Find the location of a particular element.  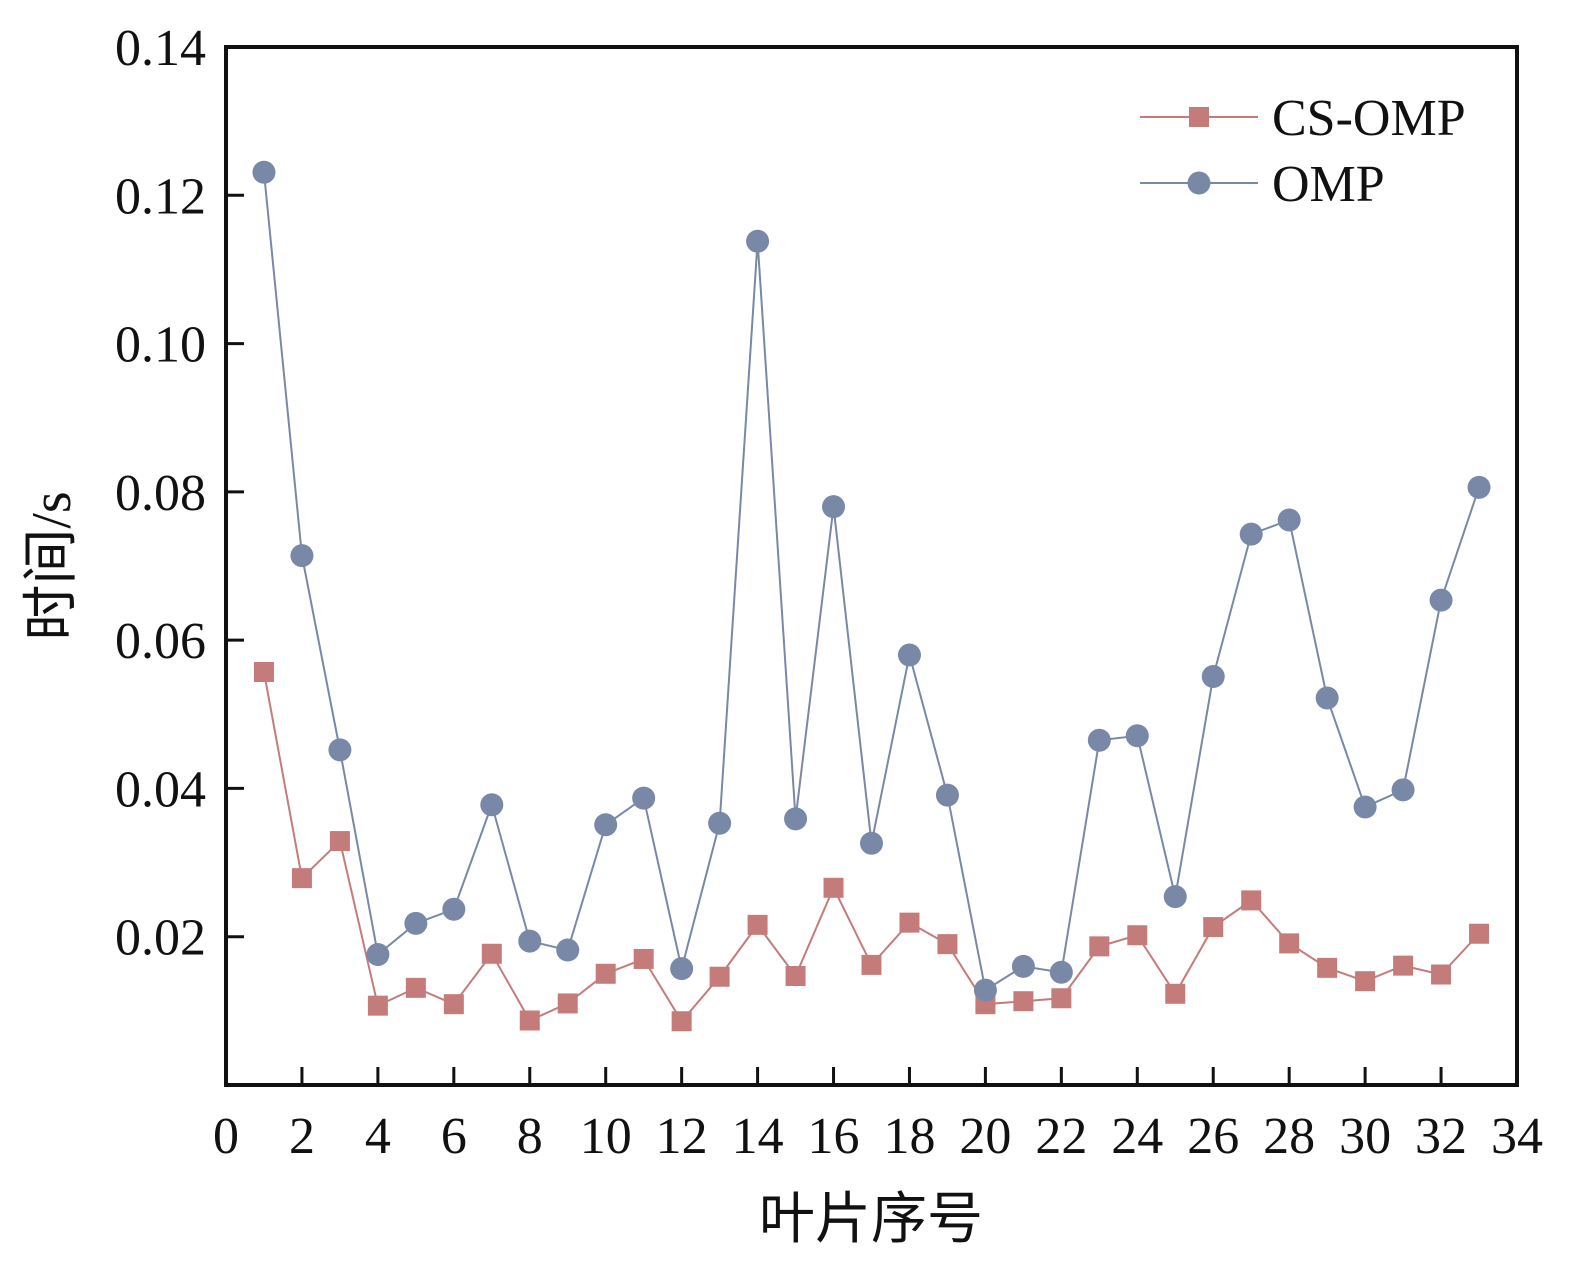

x-tick-label: 24 is located at coordinates (1137, 1136).